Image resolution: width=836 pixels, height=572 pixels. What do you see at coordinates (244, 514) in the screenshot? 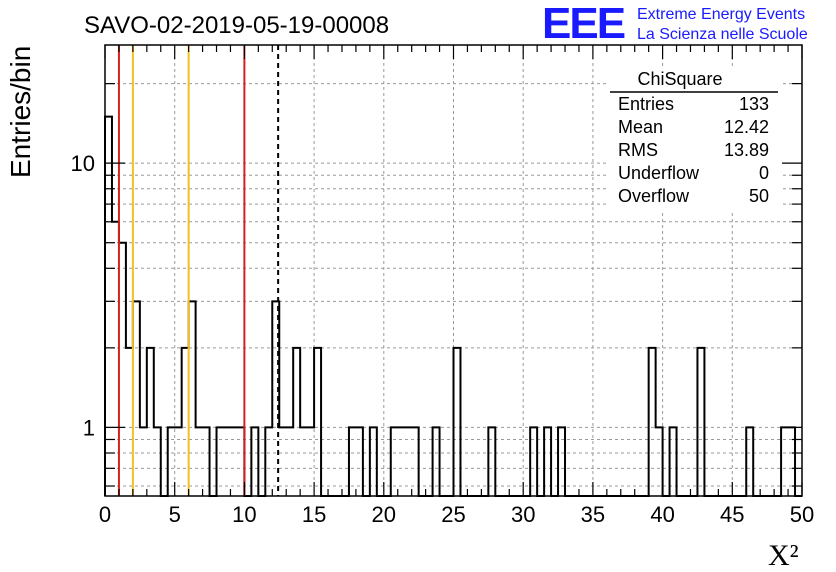
I see `x-tick-label: 10` at bounding box center [244, 514].